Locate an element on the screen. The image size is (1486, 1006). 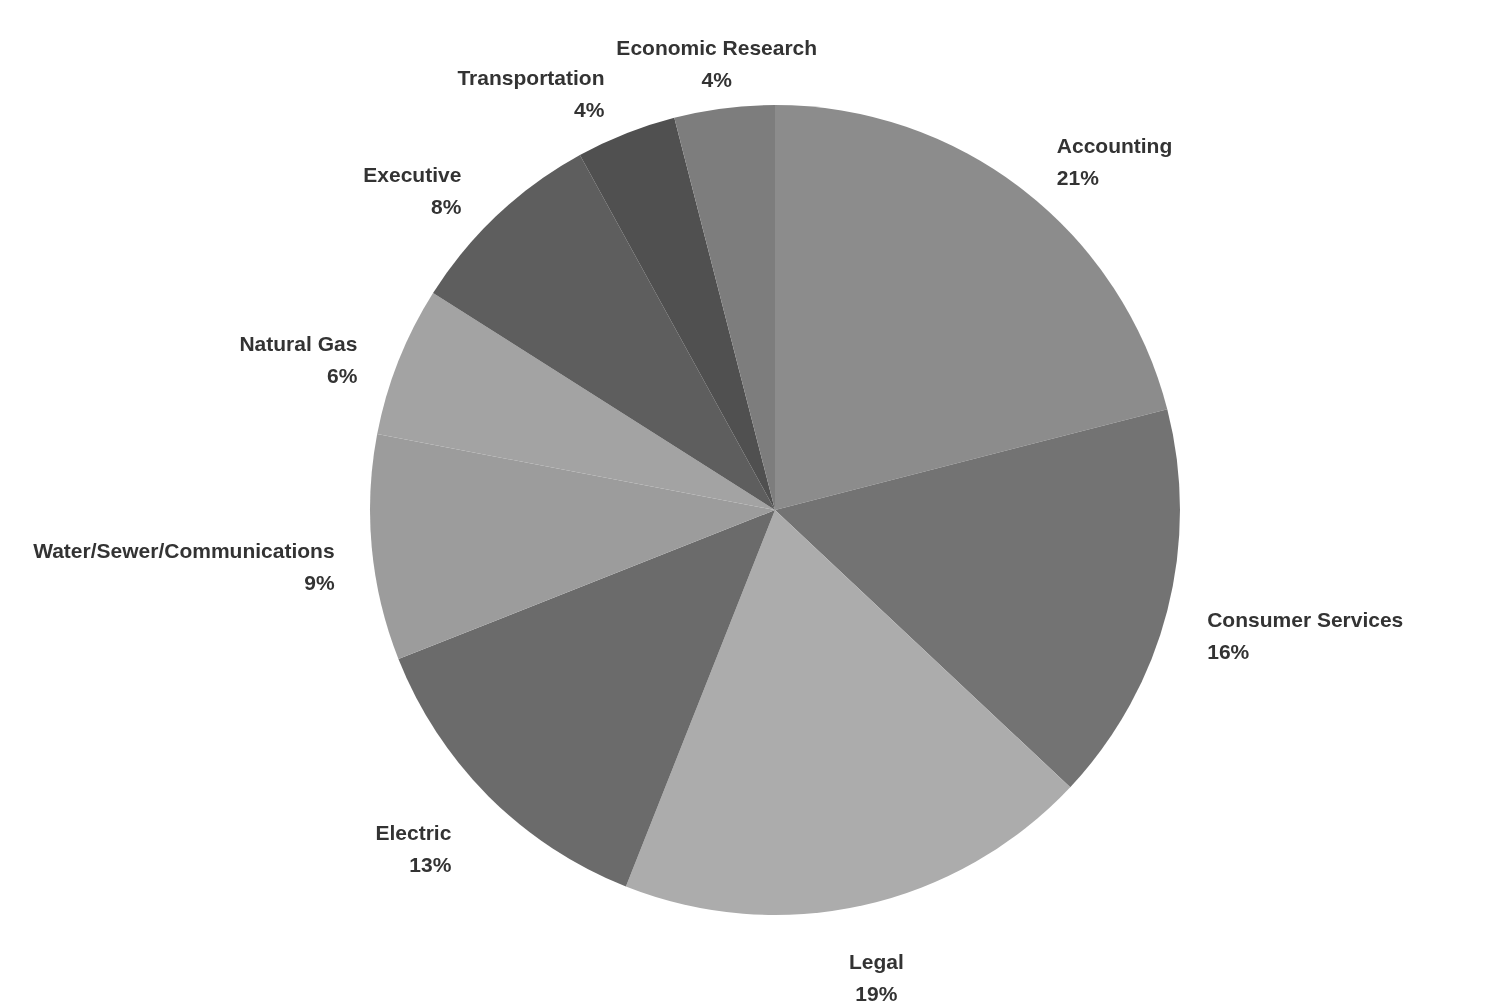
slice-label: Transportation is located at coordinates (531, 78).